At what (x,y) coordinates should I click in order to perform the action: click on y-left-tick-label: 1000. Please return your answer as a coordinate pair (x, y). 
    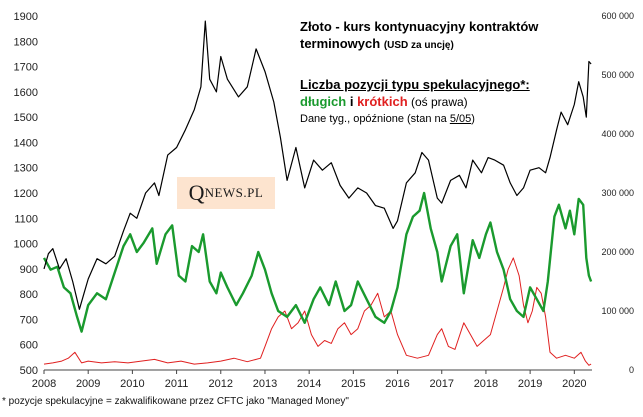
    Looking at the image, I should click on (26, 245).